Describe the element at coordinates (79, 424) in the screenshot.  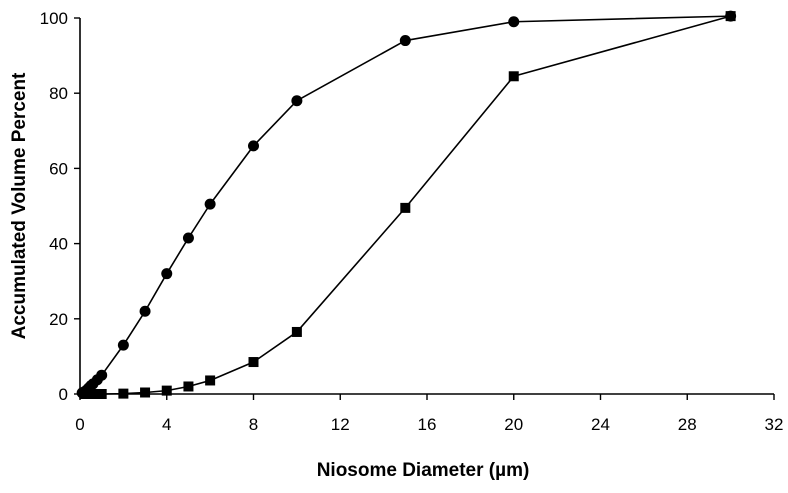
I see `x-tick-label: 0` at that location.